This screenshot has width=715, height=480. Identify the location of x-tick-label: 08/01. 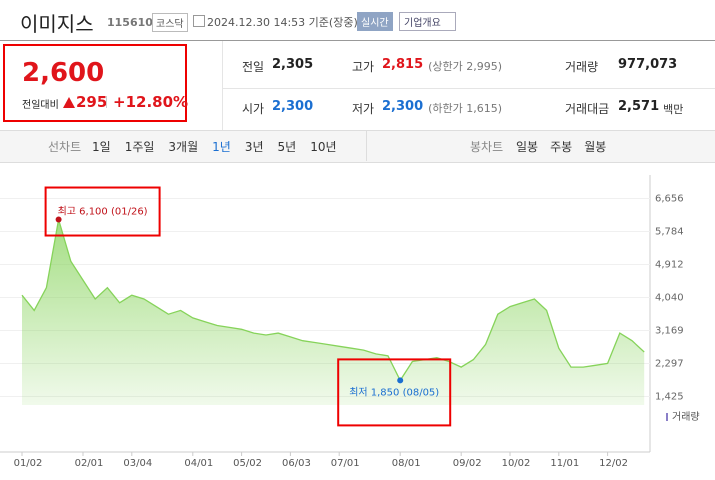
(406, 463).